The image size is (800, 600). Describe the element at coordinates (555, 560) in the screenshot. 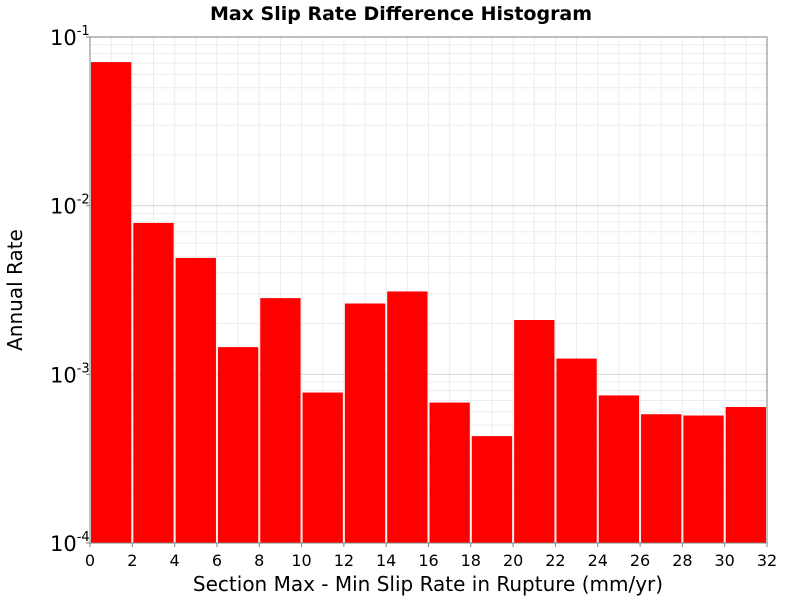

I see `x-tick-label: 22` at that location.